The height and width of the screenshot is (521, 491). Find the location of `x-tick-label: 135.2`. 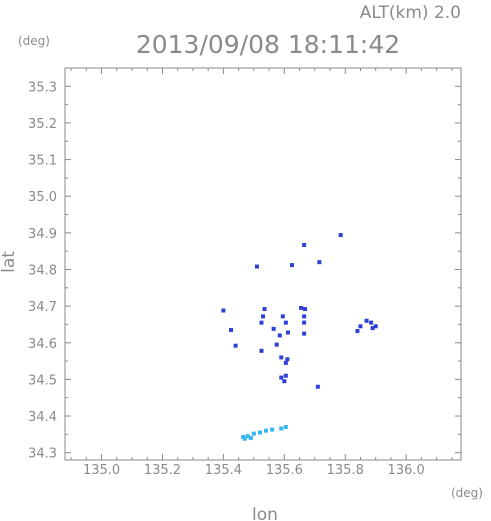

x-tick-label: 135.2 is located at coordinates (162, 470).